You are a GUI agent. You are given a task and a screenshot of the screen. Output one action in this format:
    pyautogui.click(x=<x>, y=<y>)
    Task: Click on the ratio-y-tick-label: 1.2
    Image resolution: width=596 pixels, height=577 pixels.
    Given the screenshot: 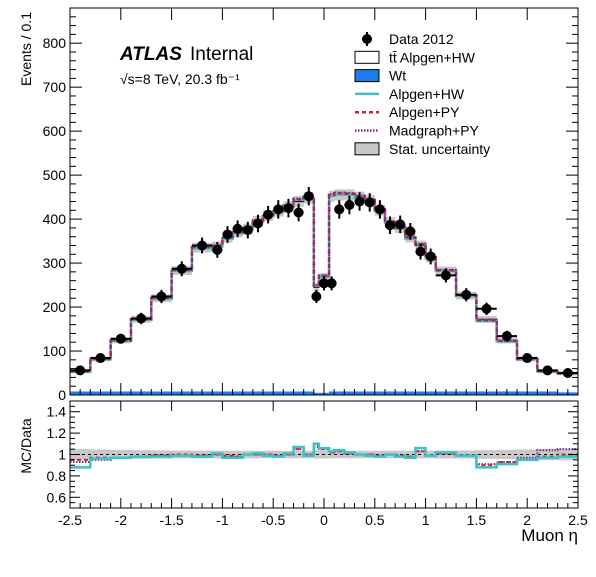 What is the action you would take?
    pyautogui.click(x=57, y=433)
    